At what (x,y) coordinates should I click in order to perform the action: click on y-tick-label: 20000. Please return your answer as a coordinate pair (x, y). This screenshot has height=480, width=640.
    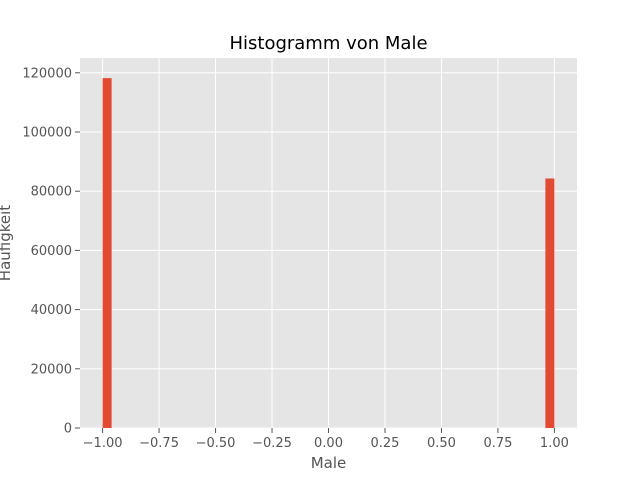
    Looking at the image, I should click on (51, 369).